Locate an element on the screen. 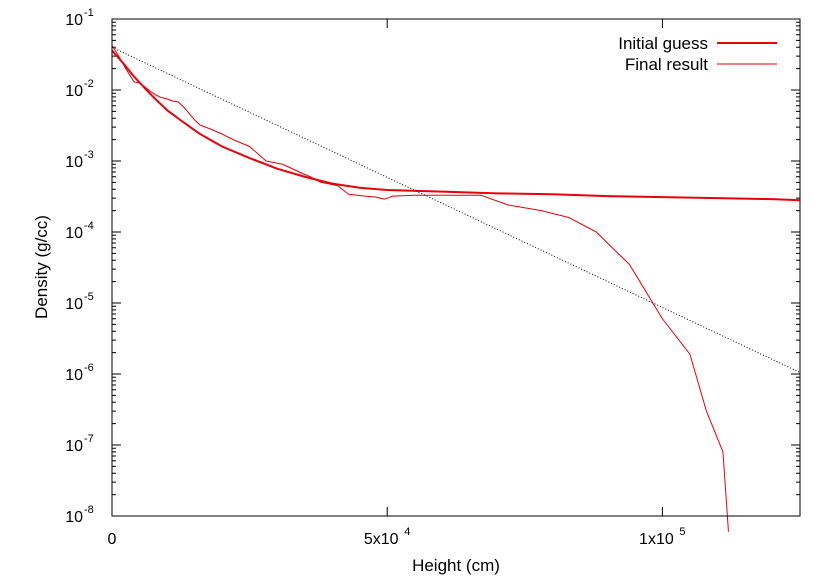  y-tick-label: 10 -6 is located at coordinates (79, 373).